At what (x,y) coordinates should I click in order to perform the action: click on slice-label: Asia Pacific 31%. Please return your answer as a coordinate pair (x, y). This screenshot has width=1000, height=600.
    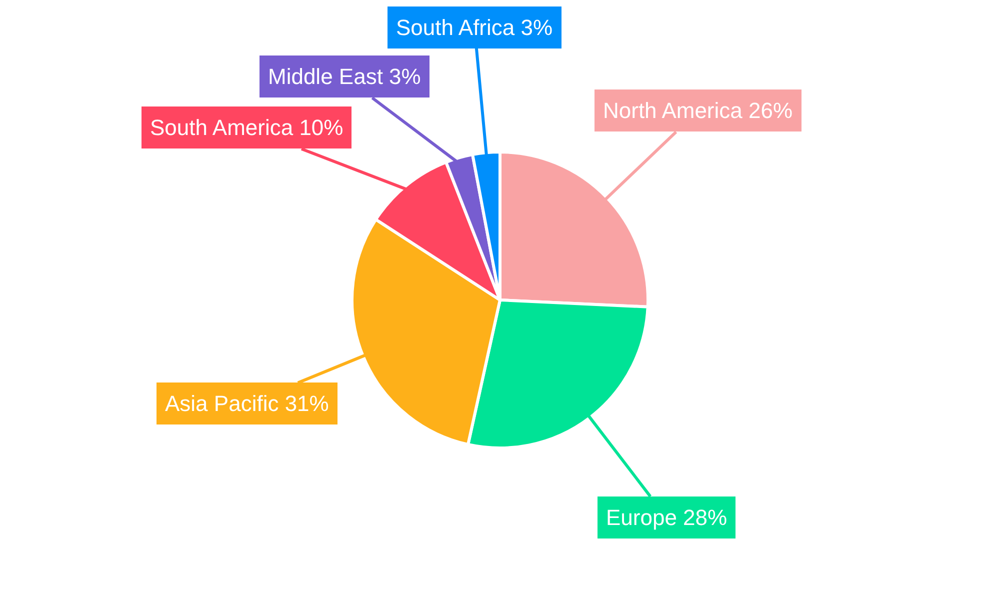
    Looking at the image, I should click on (247, 403).